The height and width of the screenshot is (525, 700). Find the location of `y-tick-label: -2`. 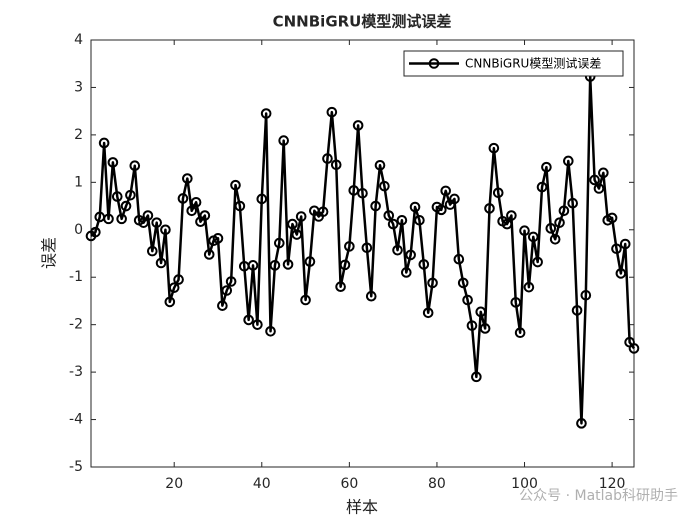

y-tick-label: -2 is located at coordinates (76, 325).